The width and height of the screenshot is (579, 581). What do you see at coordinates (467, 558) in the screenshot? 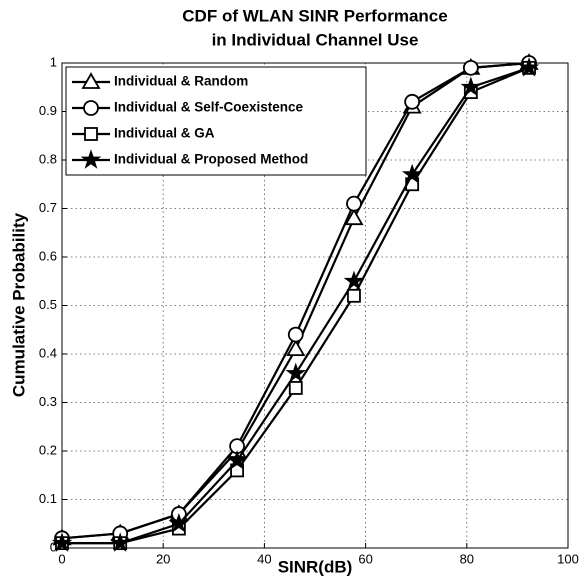
I see `x-tick-label: 80` at bounding box center [467, 558].